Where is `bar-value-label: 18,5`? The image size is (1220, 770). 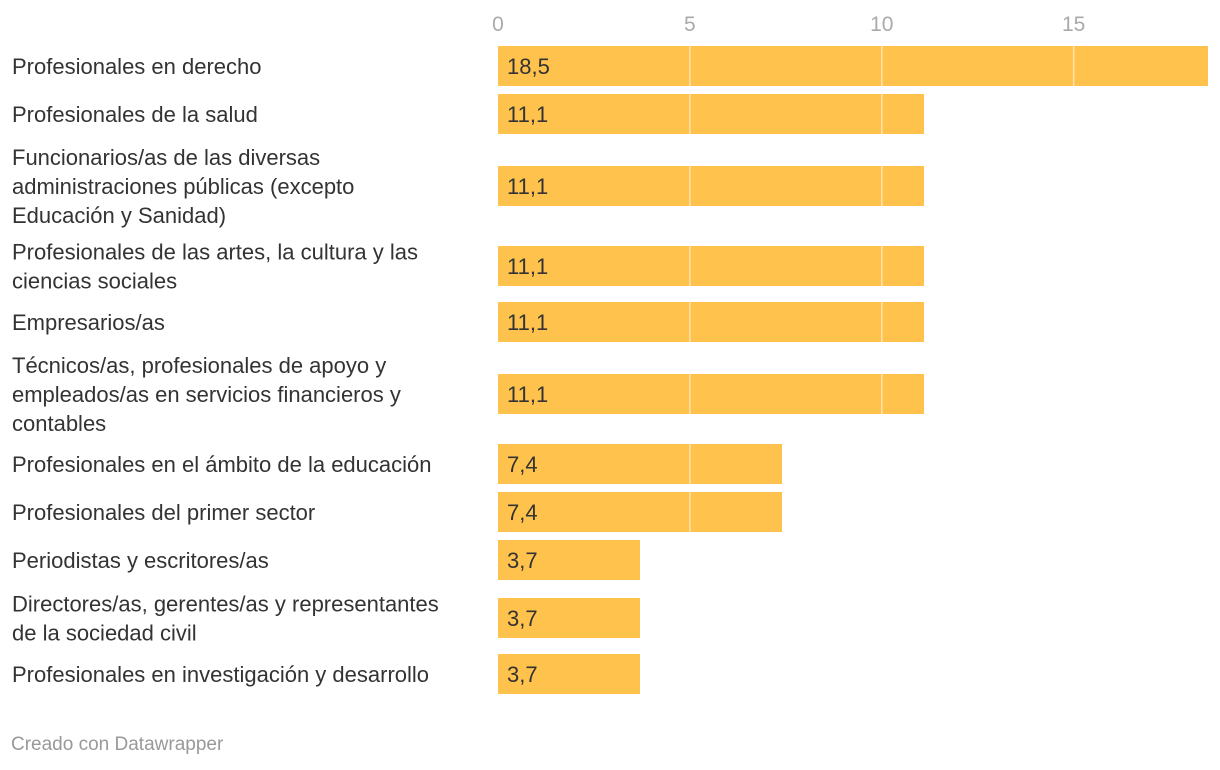
bar-value-label: 18,5 is located at coordinates (528, 66).